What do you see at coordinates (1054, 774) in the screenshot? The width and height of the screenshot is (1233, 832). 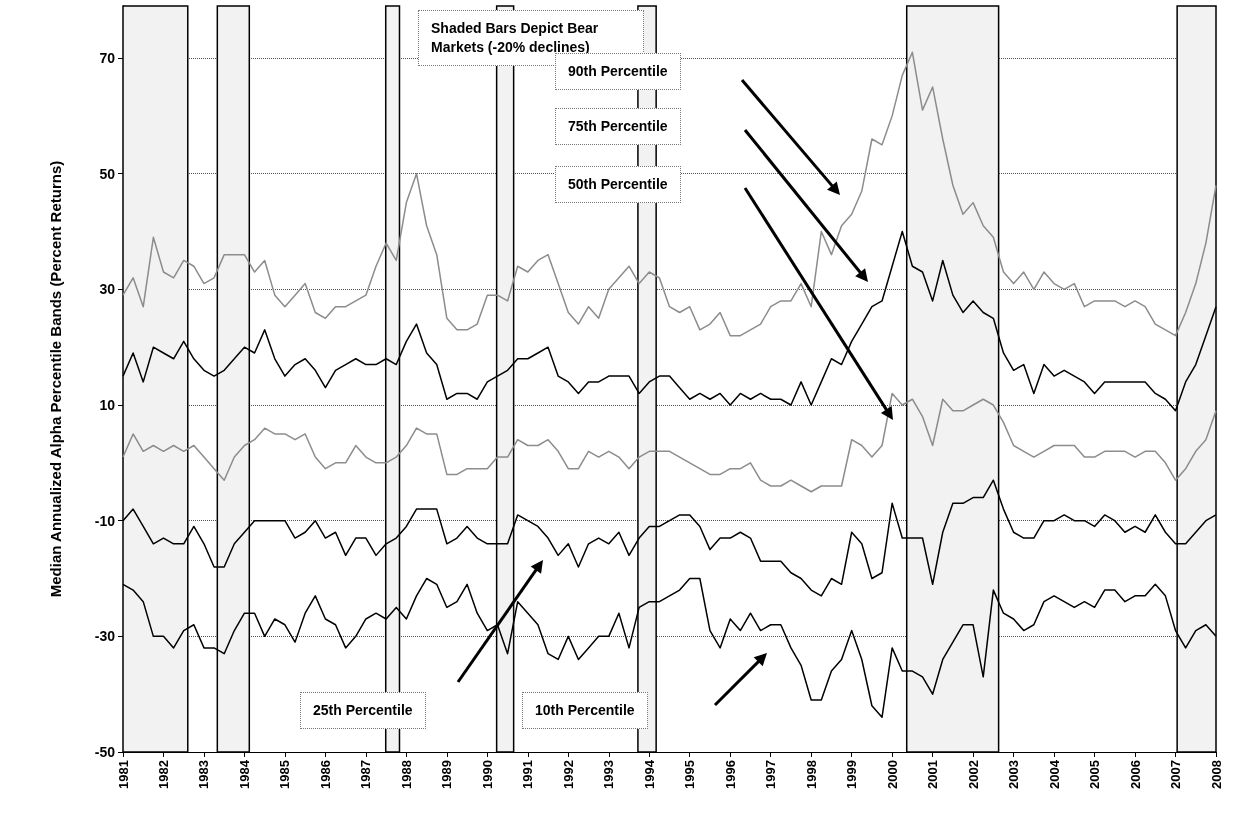 I see `x-tick-label: 2004` at bounding box center [1054, 774].